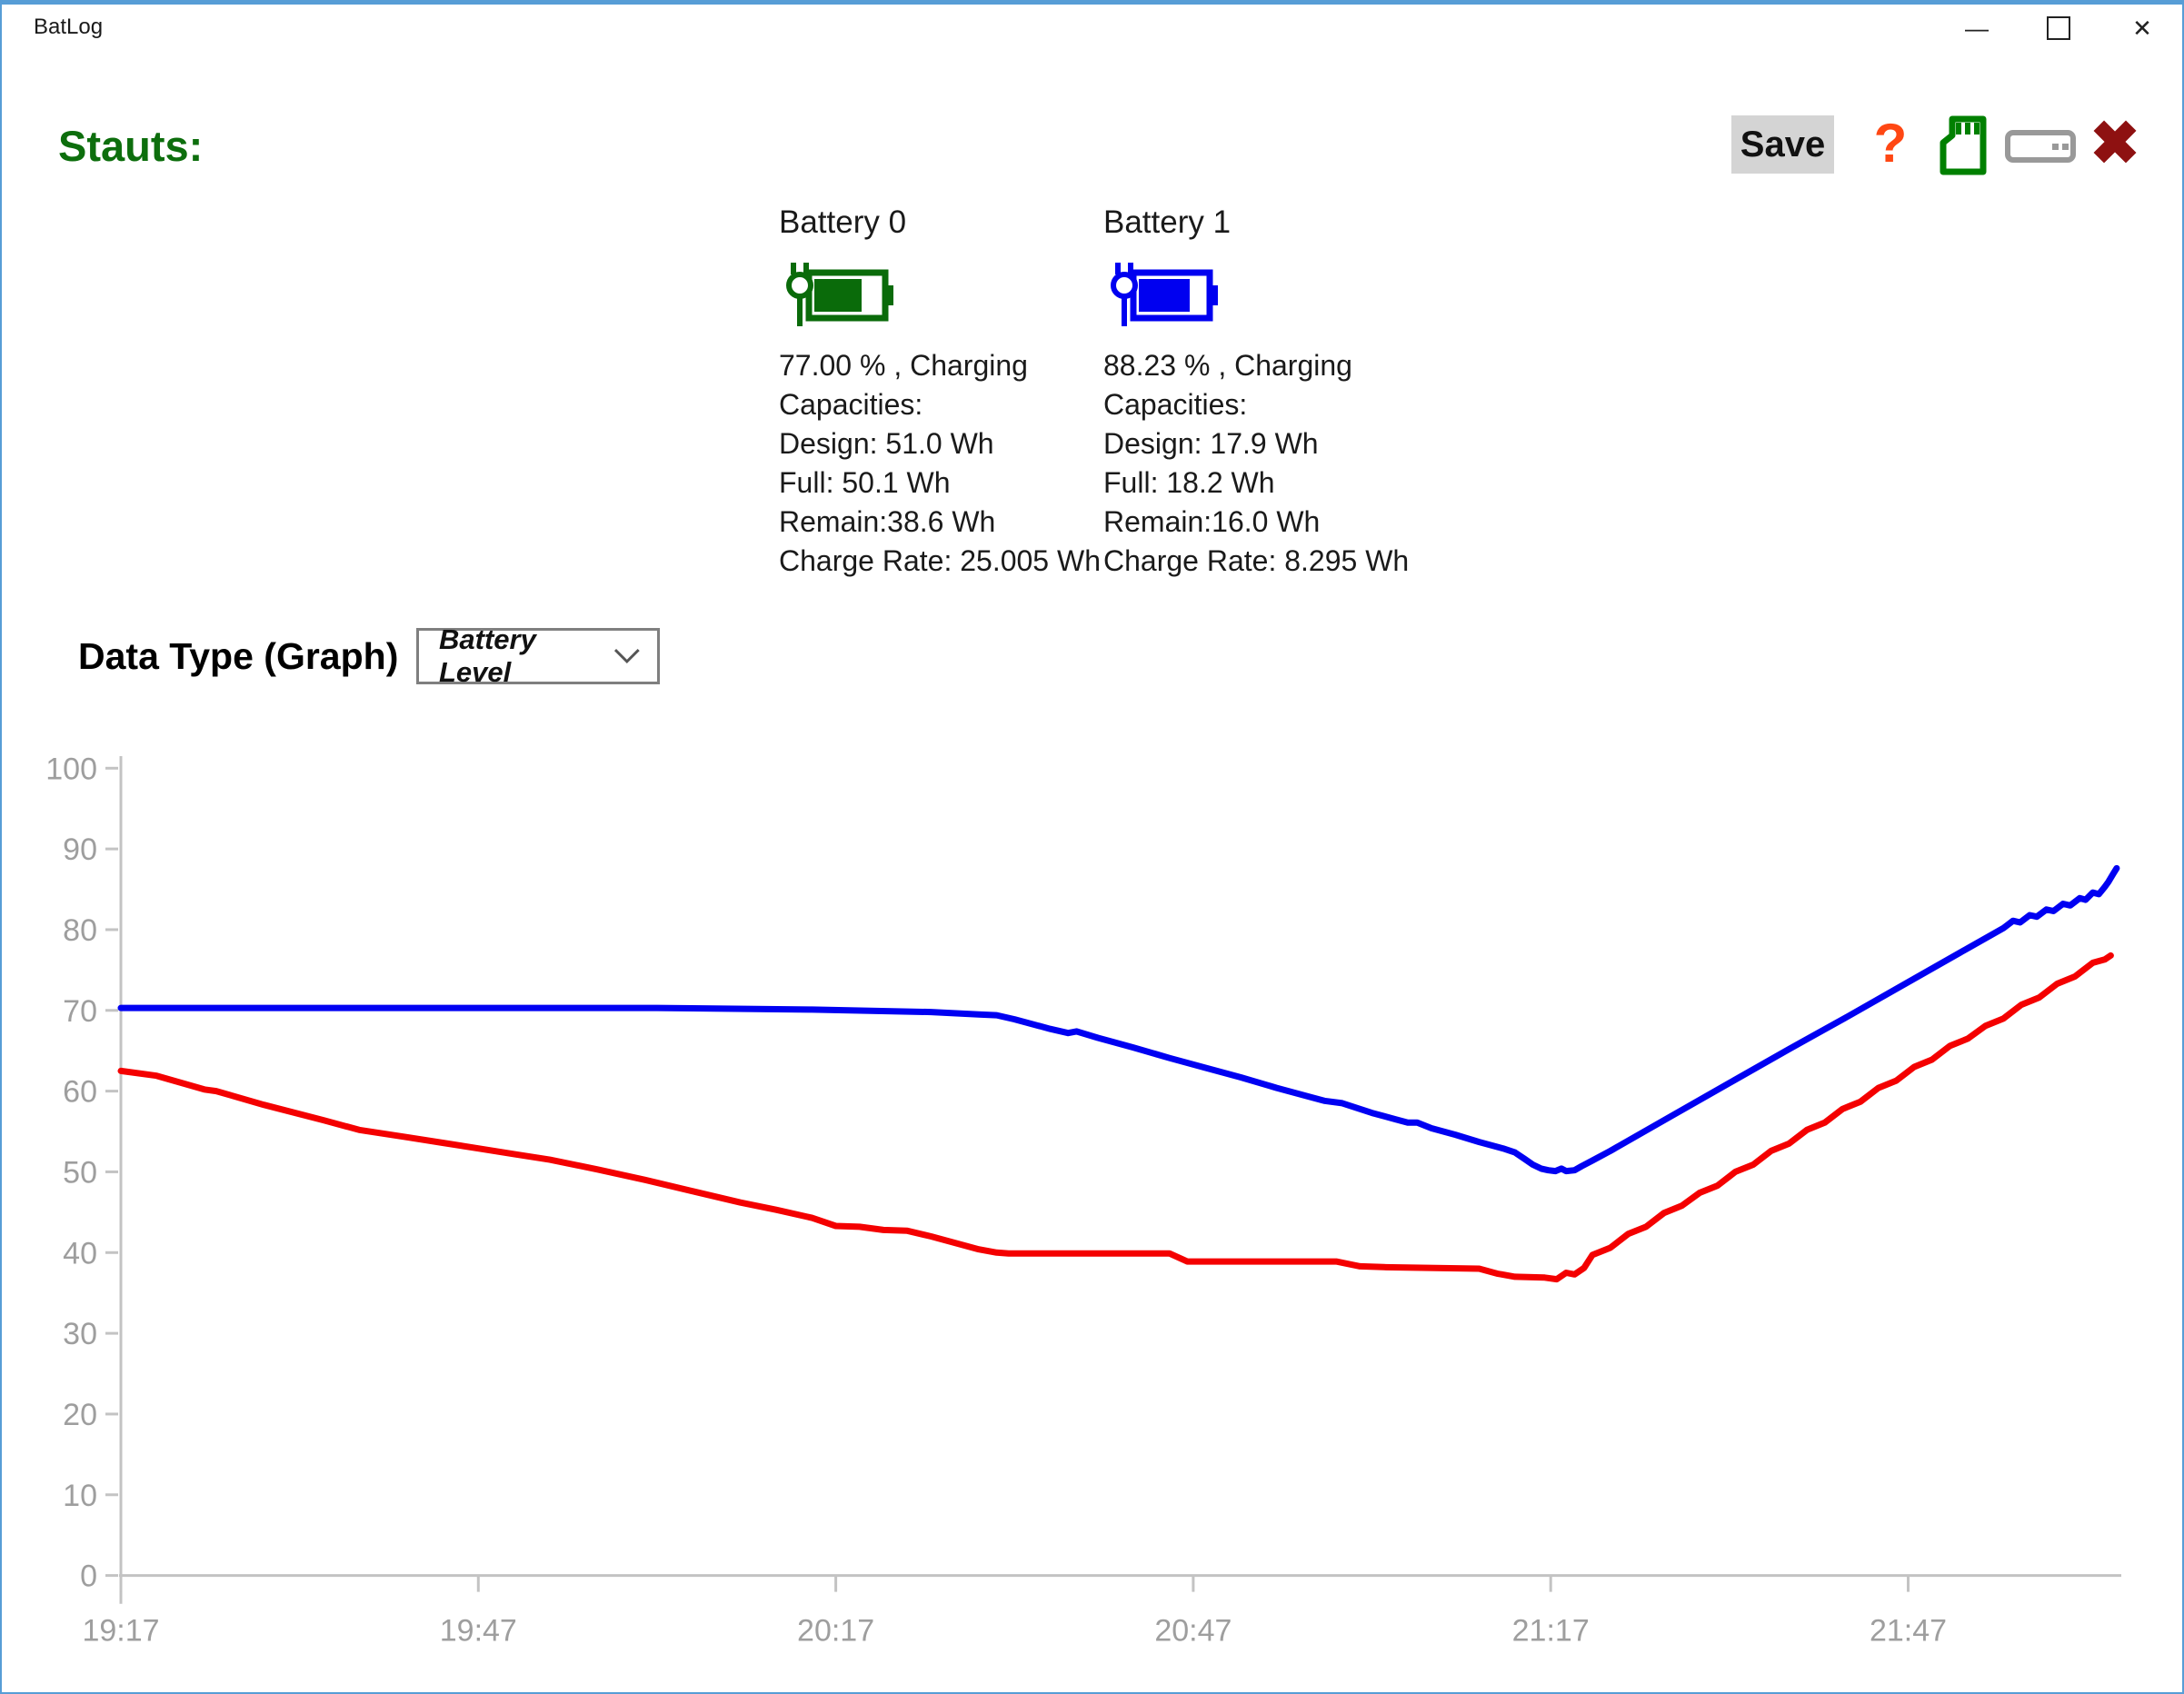 The height and width of the screenshot is (1694, 2184). Describe the element at coordinates (1092, 28) in the screenshot. I see `titlebar: BatLog — ✕` at that location.